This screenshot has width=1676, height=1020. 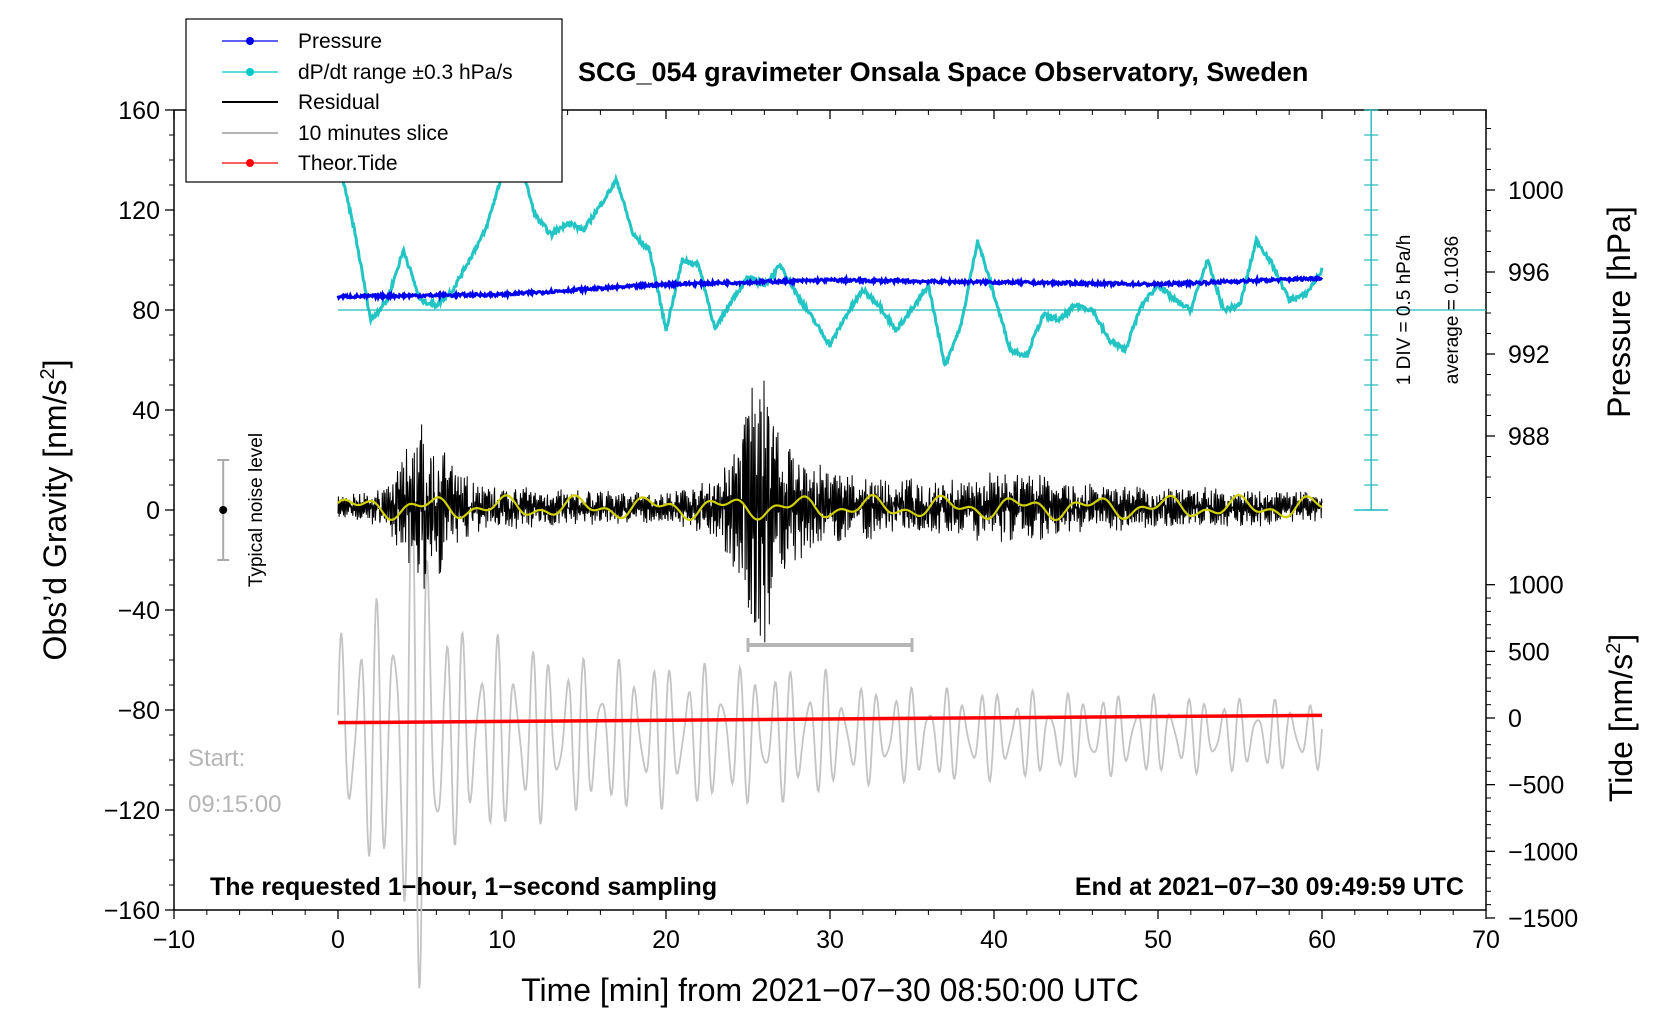 What do you see at coordinates (1529, 652) in the screenshot?
I see `tide-tick-label: 500` at bounding box center [1529, 652].